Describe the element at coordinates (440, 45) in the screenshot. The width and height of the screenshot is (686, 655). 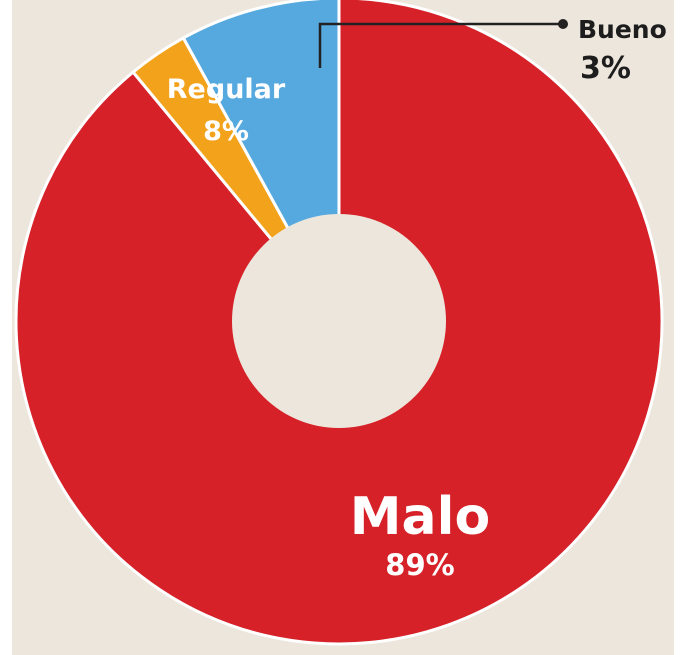
I see `bueno-leader-line` at that location.